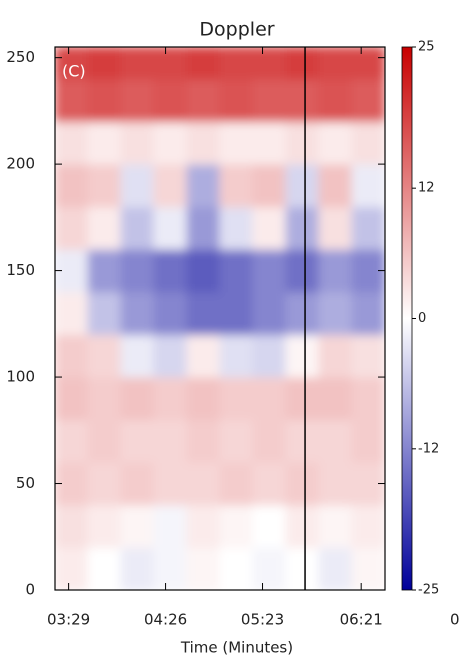 The image size is (461, 662). I want to click on colorbar-tick-label: 12, so click(426, 188).